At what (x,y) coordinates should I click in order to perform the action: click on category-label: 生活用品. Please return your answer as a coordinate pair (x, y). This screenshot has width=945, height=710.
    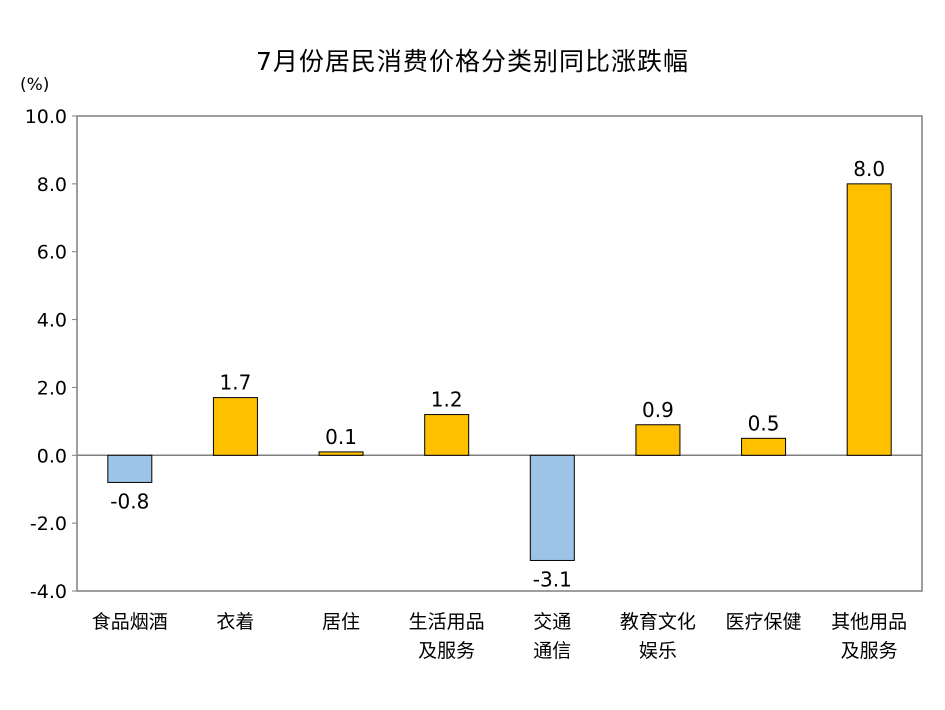
    Looking at the image, I should click on (447, 622).